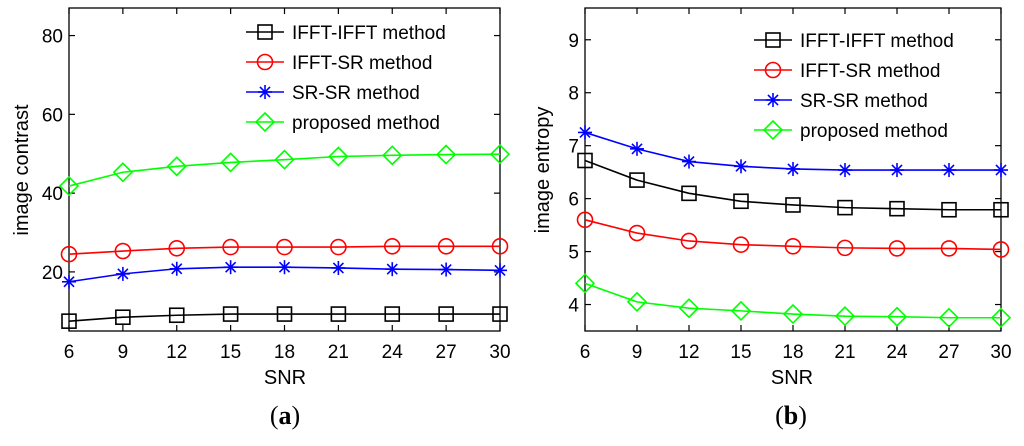 The height and width of the screenshot is (446, 1024). I want to click on legend-label: SR-SR method, so click(356, 93).